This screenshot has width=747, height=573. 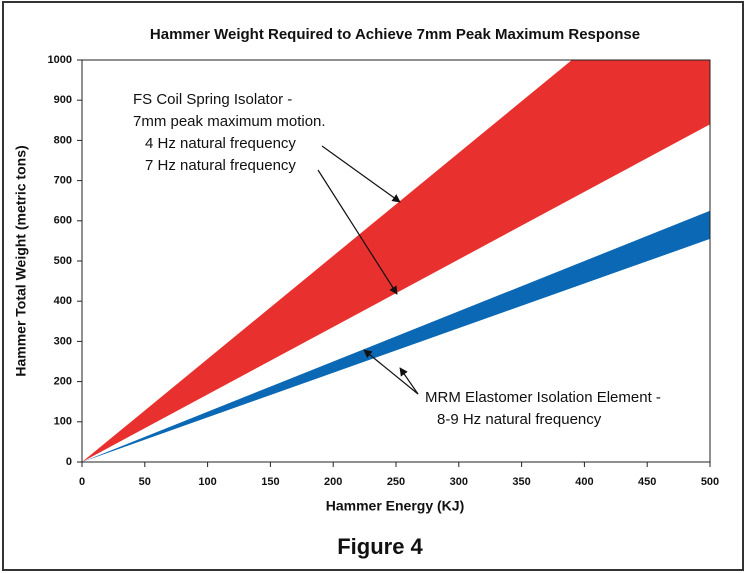 I want to click on annotation: 8-9 Hz natural frequency, so click(x=519, y=419).